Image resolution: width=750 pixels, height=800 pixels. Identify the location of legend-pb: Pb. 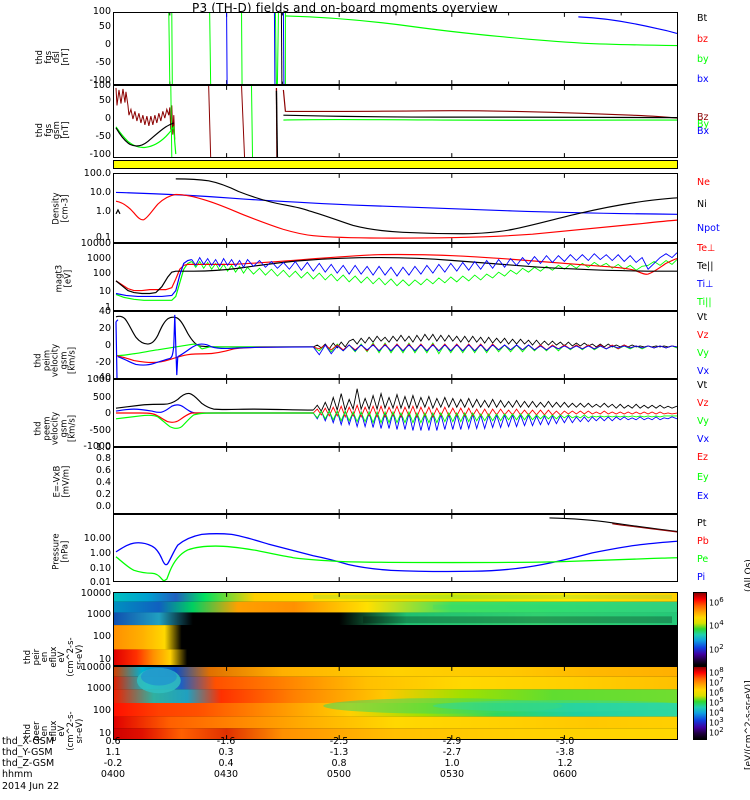
(703, 541).